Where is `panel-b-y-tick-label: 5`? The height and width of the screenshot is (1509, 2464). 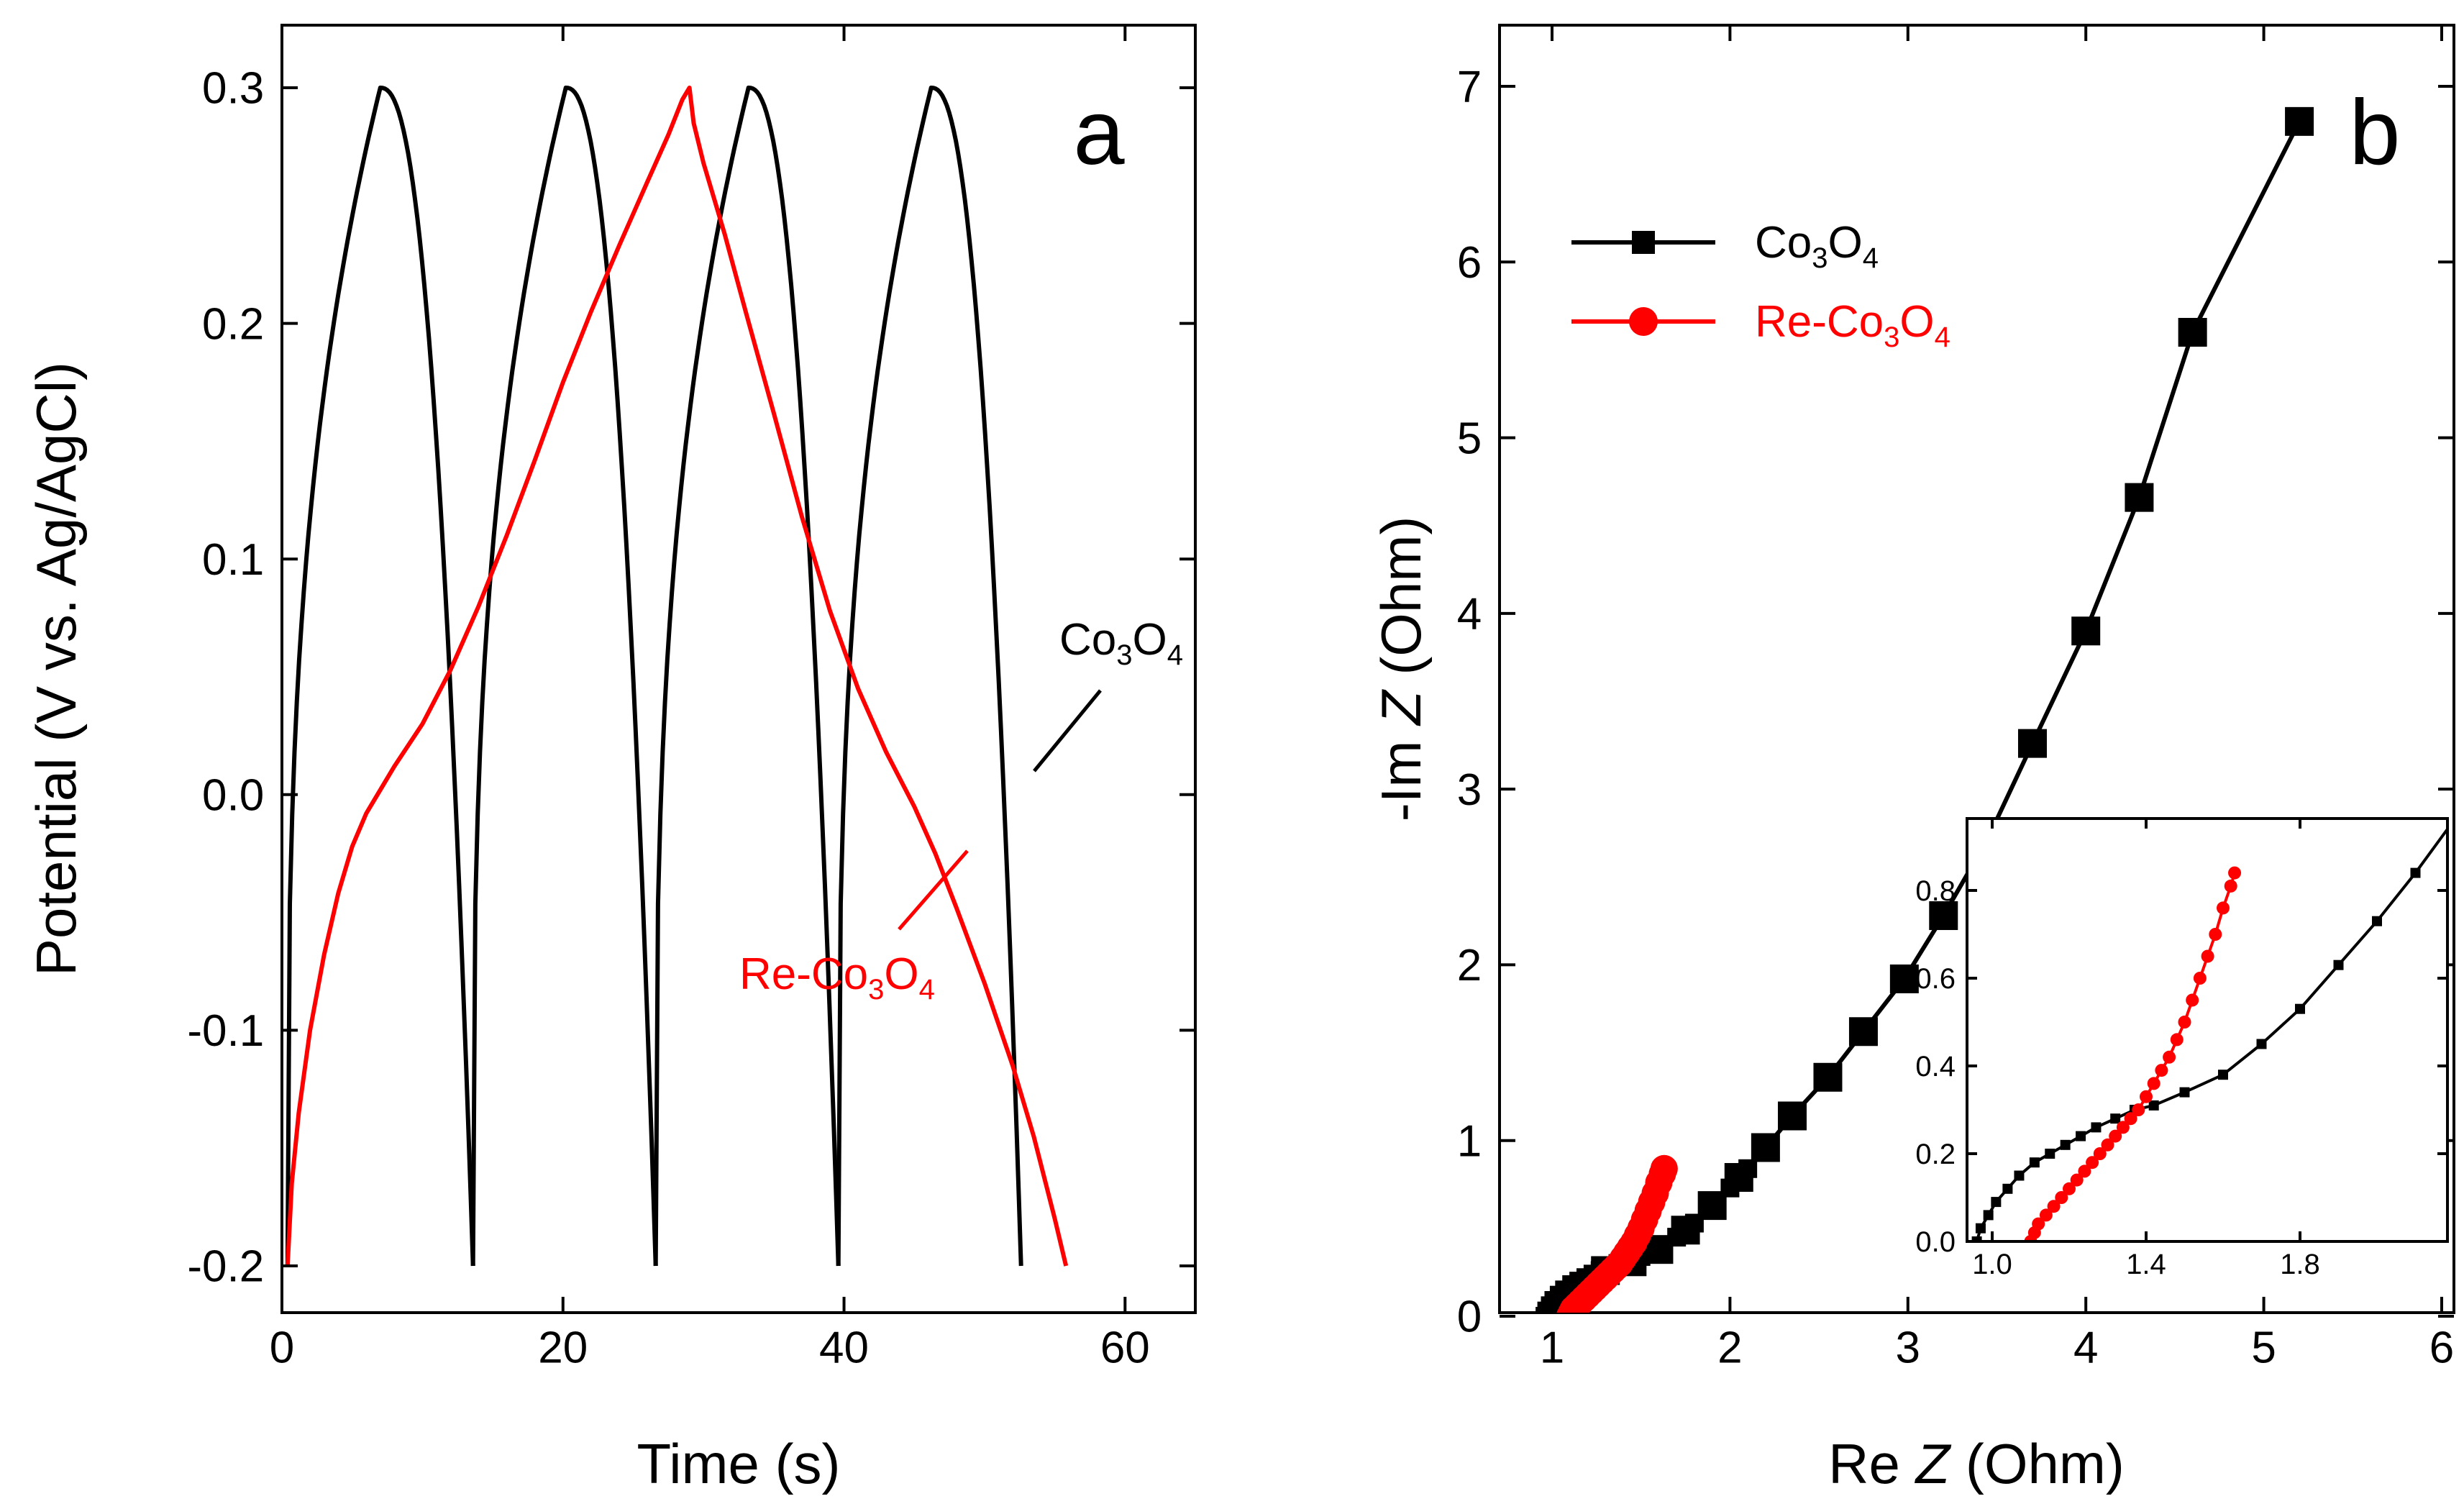
panel-b-y-tick-label: 5 is located at coordinates (1469, 438).